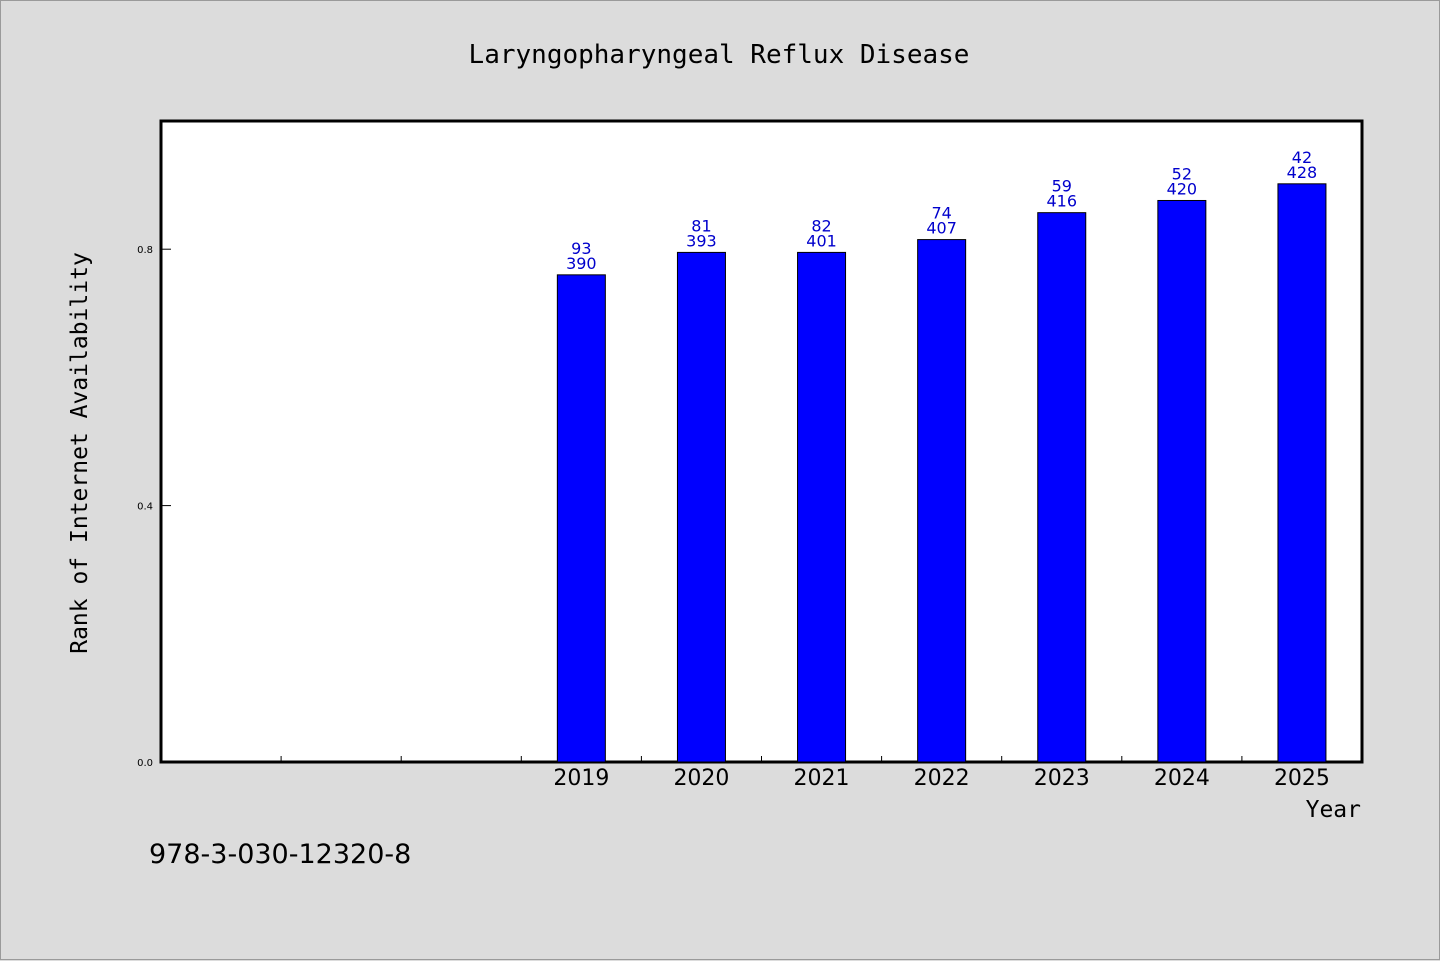 Image resolution: width=1440 pixels, height=961 pixels. Describe the element at coordinates (1182, 481) in the screenshot. I see `bar-2024` at that location.